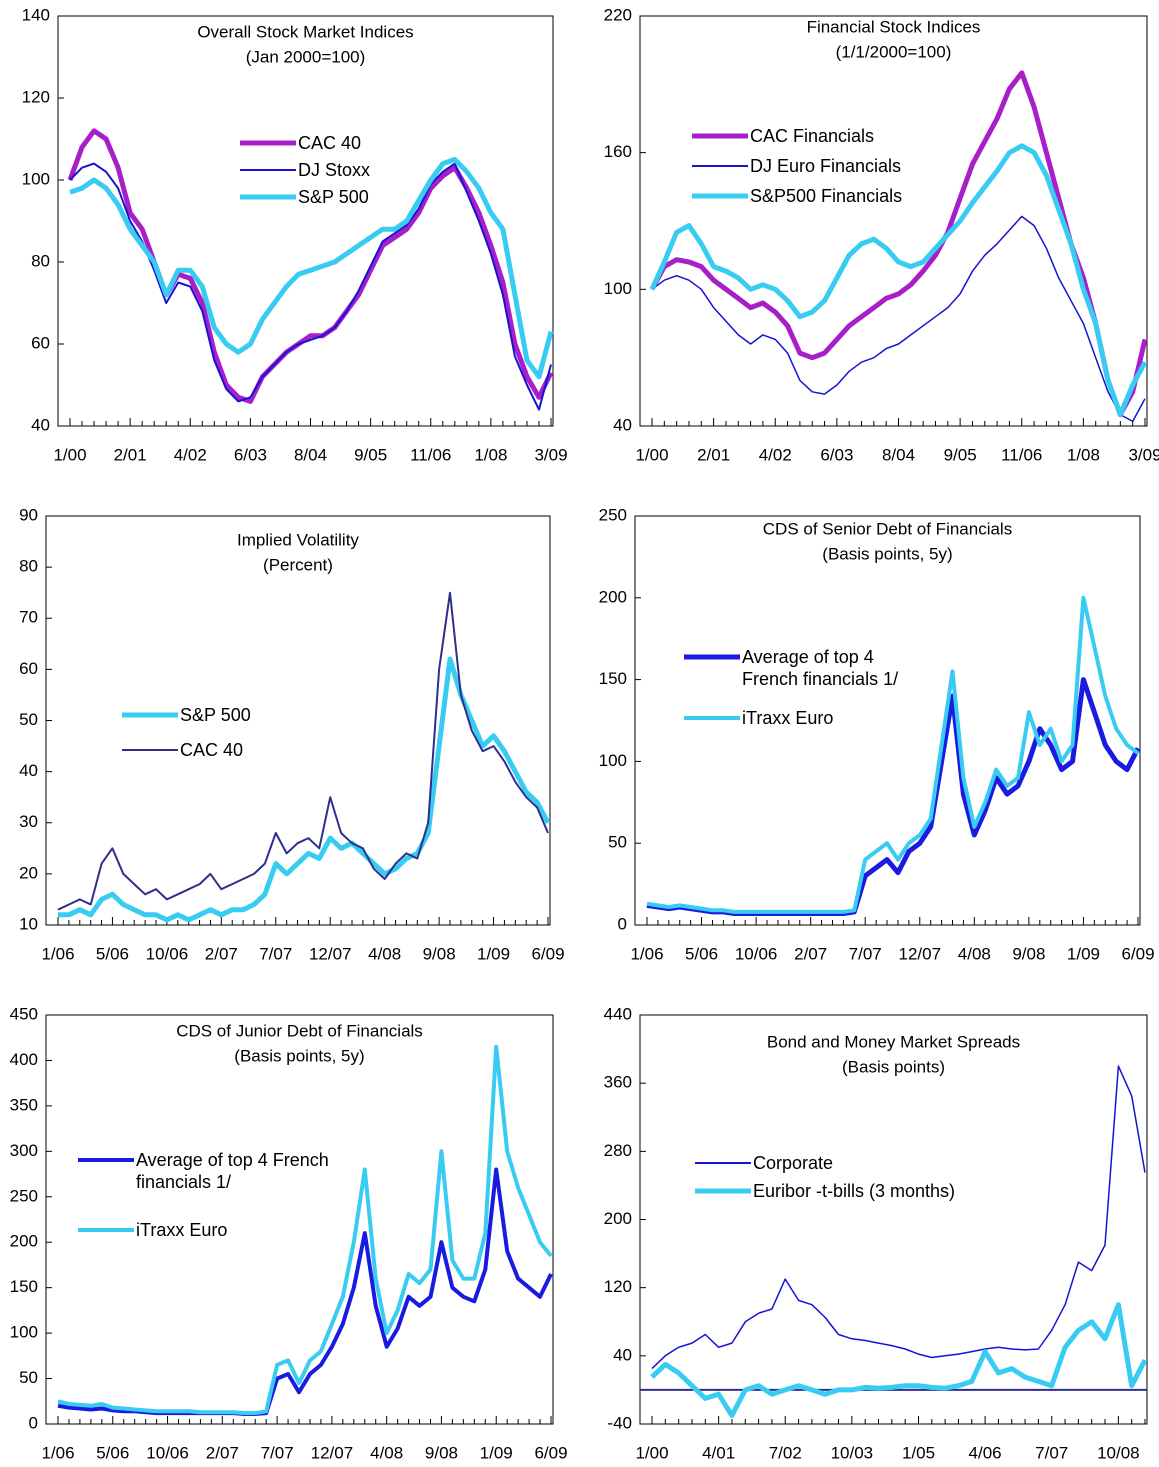 The image size is (1159, 1467). What do you see at coordinates (618, 1286) in the screenshot?
I see `y-tick-label: 120` at bounding box center [618, 1286].